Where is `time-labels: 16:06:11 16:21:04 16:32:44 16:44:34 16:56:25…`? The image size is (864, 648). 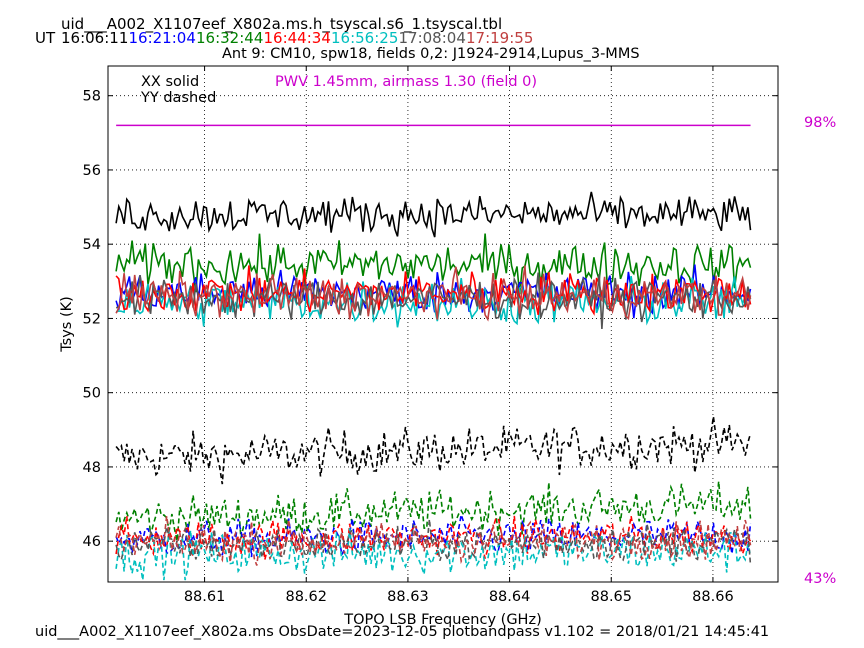
time-labels: 16:06:11 16:21:04 16:32:44 16:44:34 16:56:25… is located at coordinates (297, 38).